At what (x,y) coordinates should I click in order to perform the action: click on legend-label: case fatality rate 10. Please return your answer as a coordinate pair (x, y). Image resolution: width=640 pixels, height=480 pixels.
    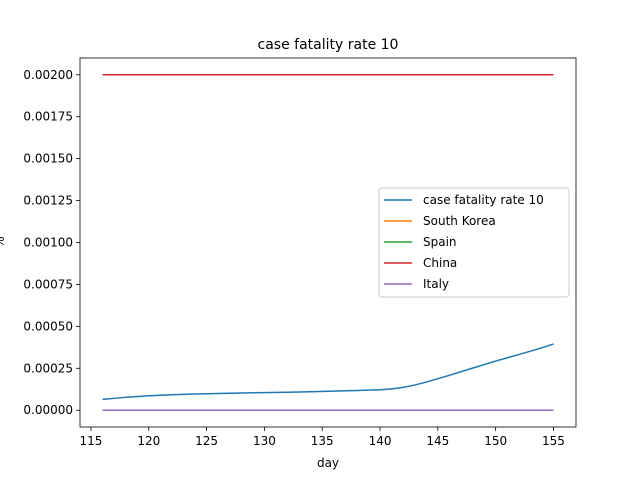
    Looking at the image, I should click on (483, 200).